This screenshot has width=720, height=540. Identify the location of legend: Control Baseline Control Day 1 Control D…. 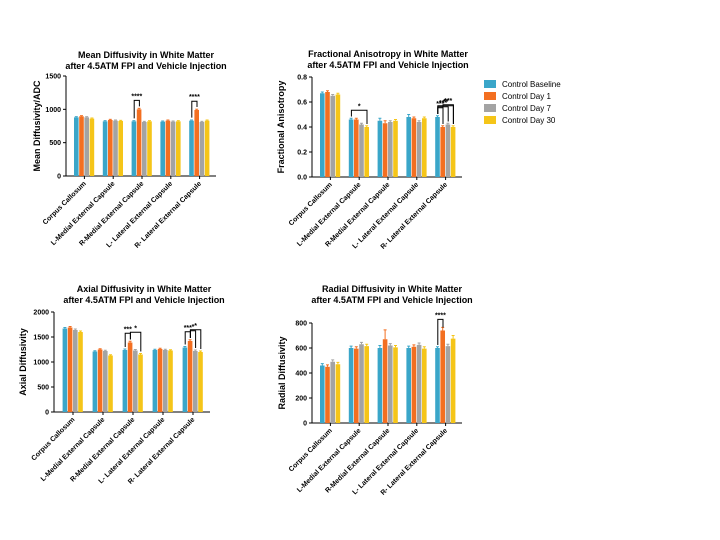
(522, 102).